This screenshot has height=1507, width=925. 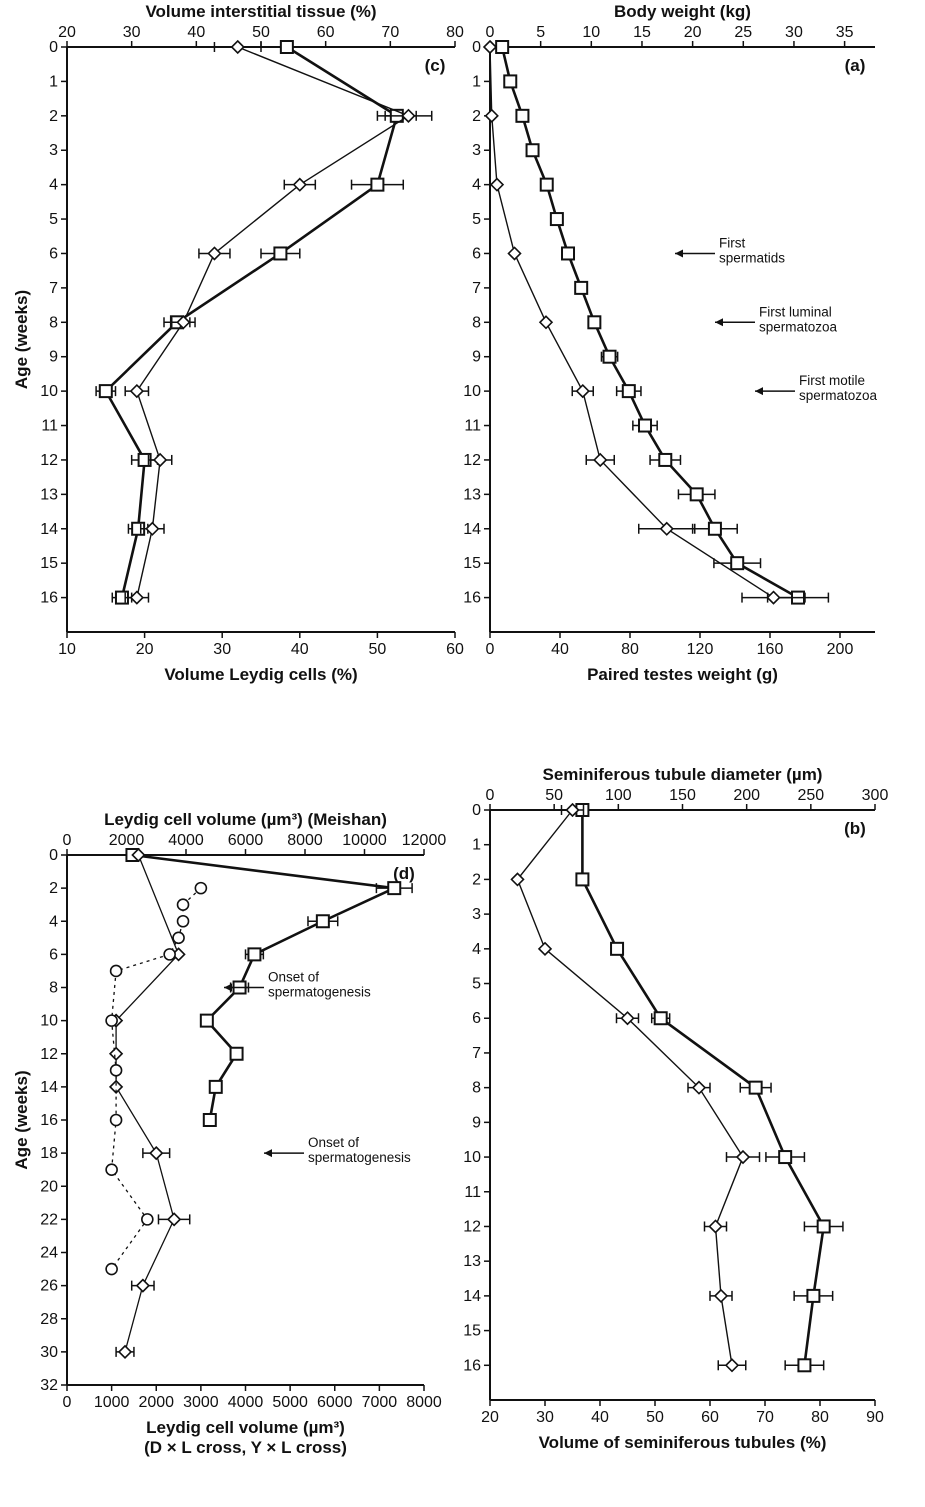 I want to click on age-tick-label: 12, so click(x=472, y=460).